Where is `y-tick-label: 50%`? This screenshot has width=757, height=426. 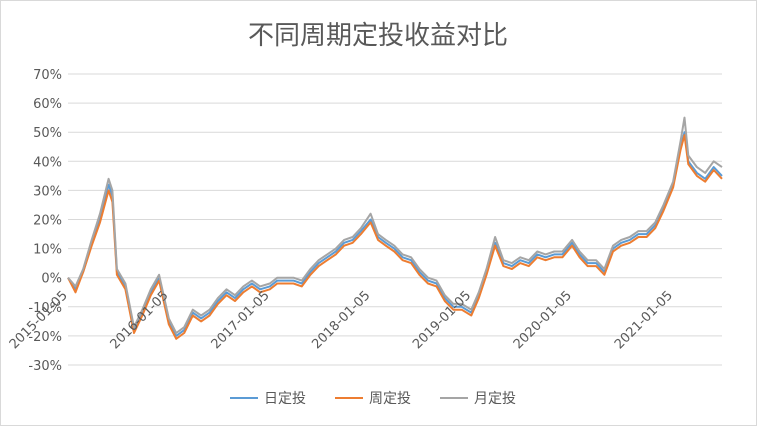
y-tick-label: 50% is located at coordinates (47, 133).